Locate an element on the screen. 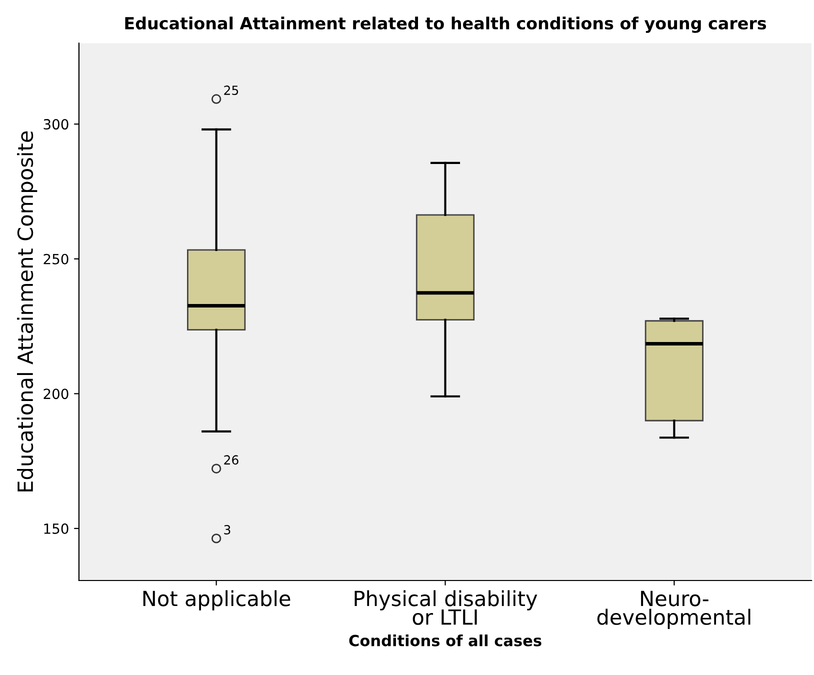 Image resolution: width=814 pixels, height=675 pixels. y-tick-label: 150 is located at coordinates (56, 528).